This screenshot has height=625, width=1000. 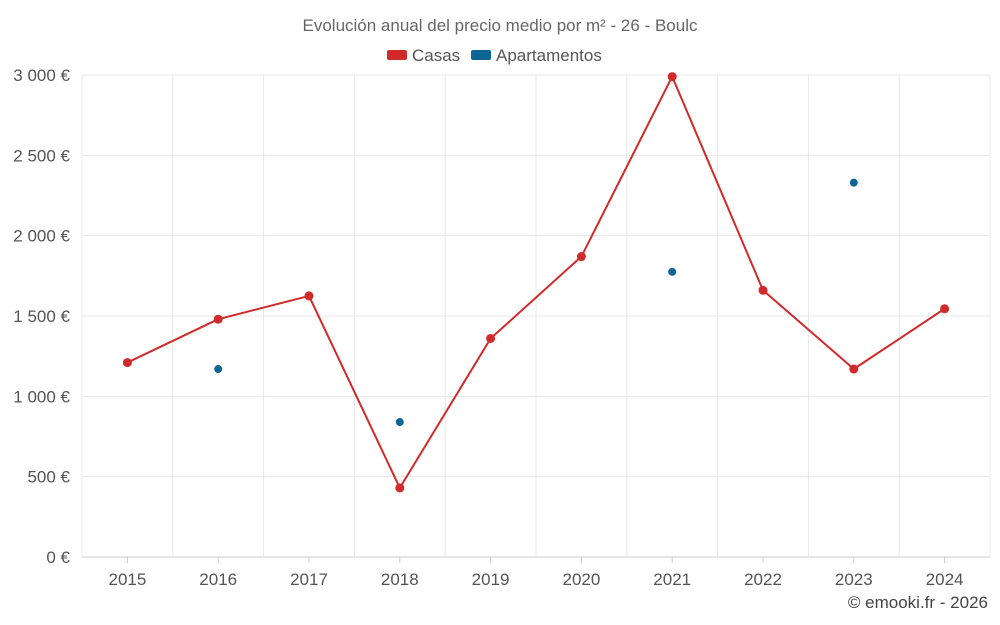 I want to click on credit: © emooki.fr - 2026, so click(x=917, y=602).